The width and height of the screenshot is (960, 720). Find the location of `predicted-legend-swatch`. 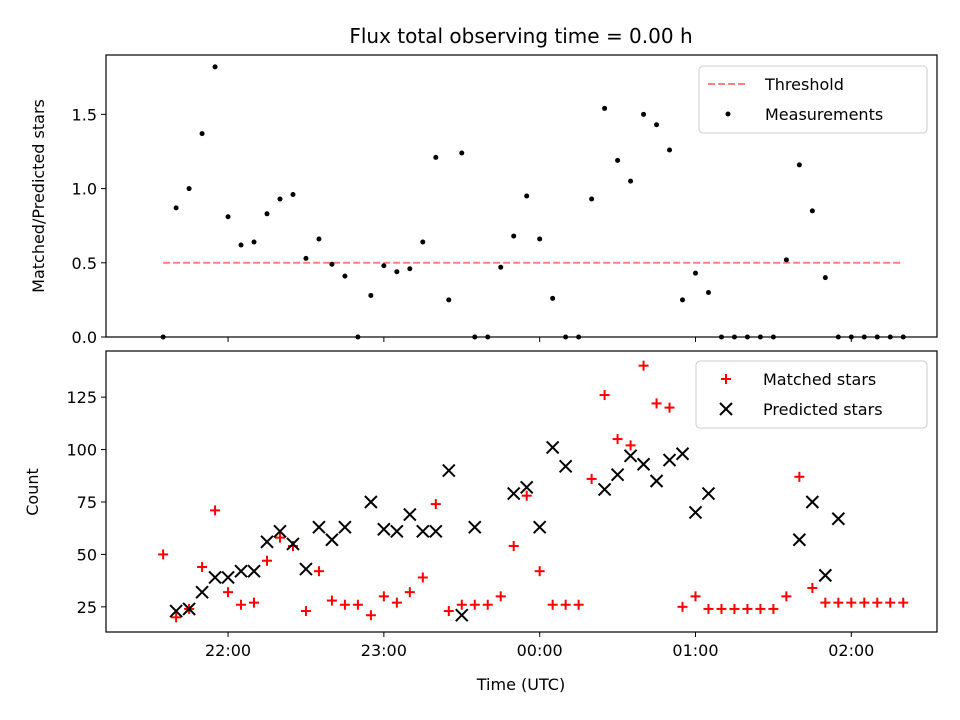

predicted-legend-swatch is located at coordinates (726, 409).